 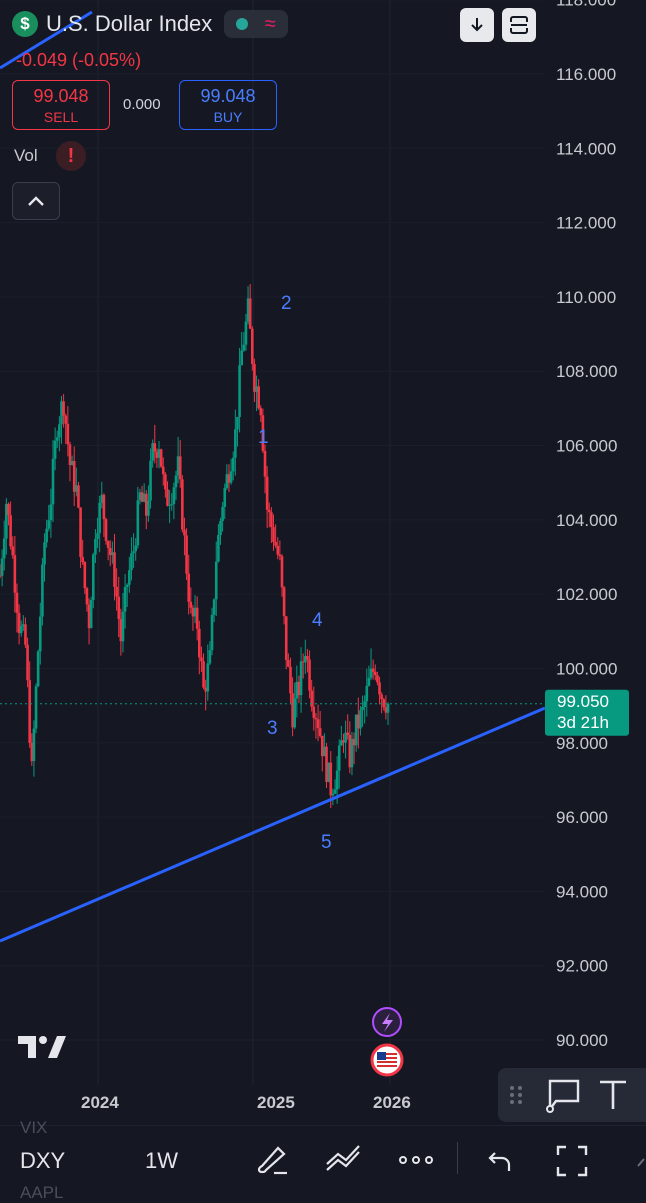 I want to click on ghost-symbol-top: VIX, so click(x=34, y=1127).